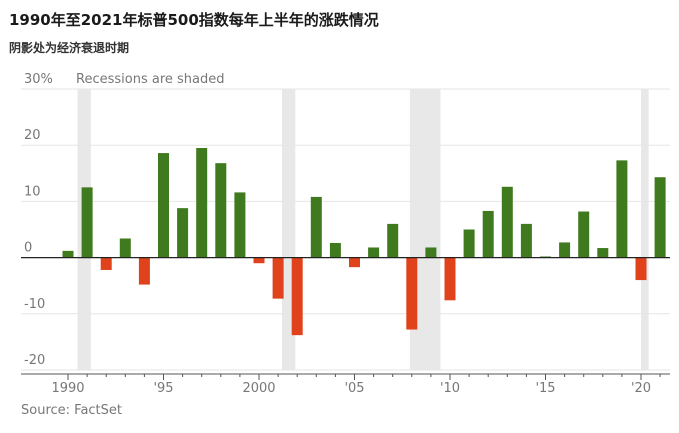 This screenshot has width=679, height=433. What do you see at coordinates (258, 388) in the screenshot?
I see `x-tick-label: 2000` at bounding box center [258, 388].